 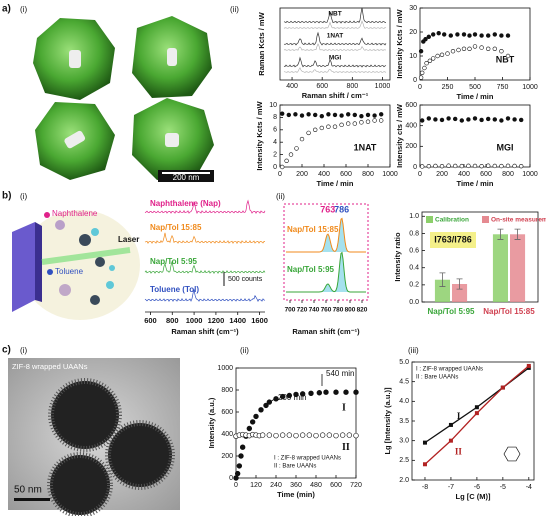 What do you see at coordinates (245, 279) in the screenshot?
I see `scale-label: 500 counts` at bounding box center [245, 279].